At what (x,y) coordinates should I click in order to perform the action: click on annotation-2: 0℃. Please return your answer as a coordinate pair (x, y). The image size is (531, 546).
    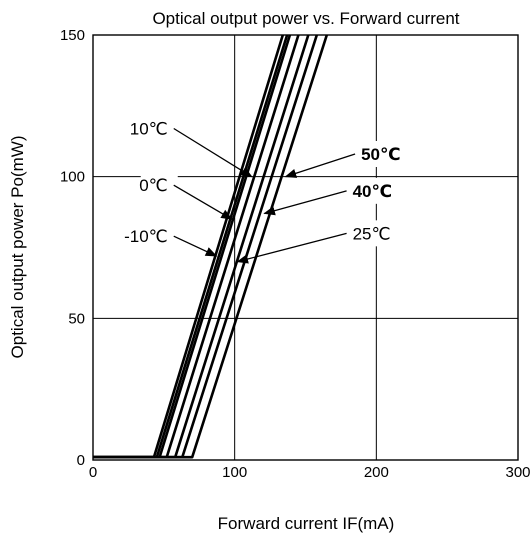
    Looking at the image, I should click on (186, 196).